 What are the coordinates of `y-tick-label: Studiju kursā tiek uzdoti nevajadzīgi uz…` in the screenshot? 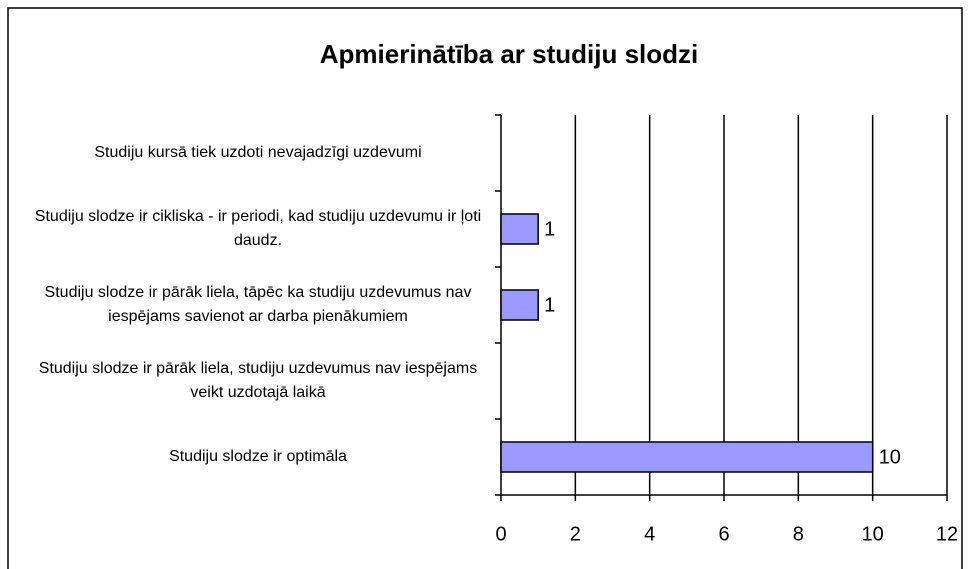 It's located at (258, 152).